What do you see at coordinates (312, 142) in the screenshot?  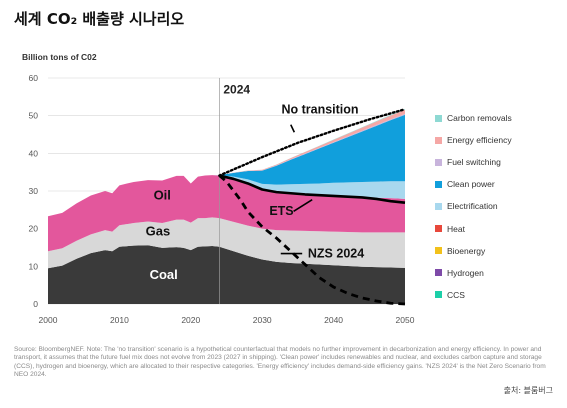 I see `line-no-transition` at bounding box center [312, 142].